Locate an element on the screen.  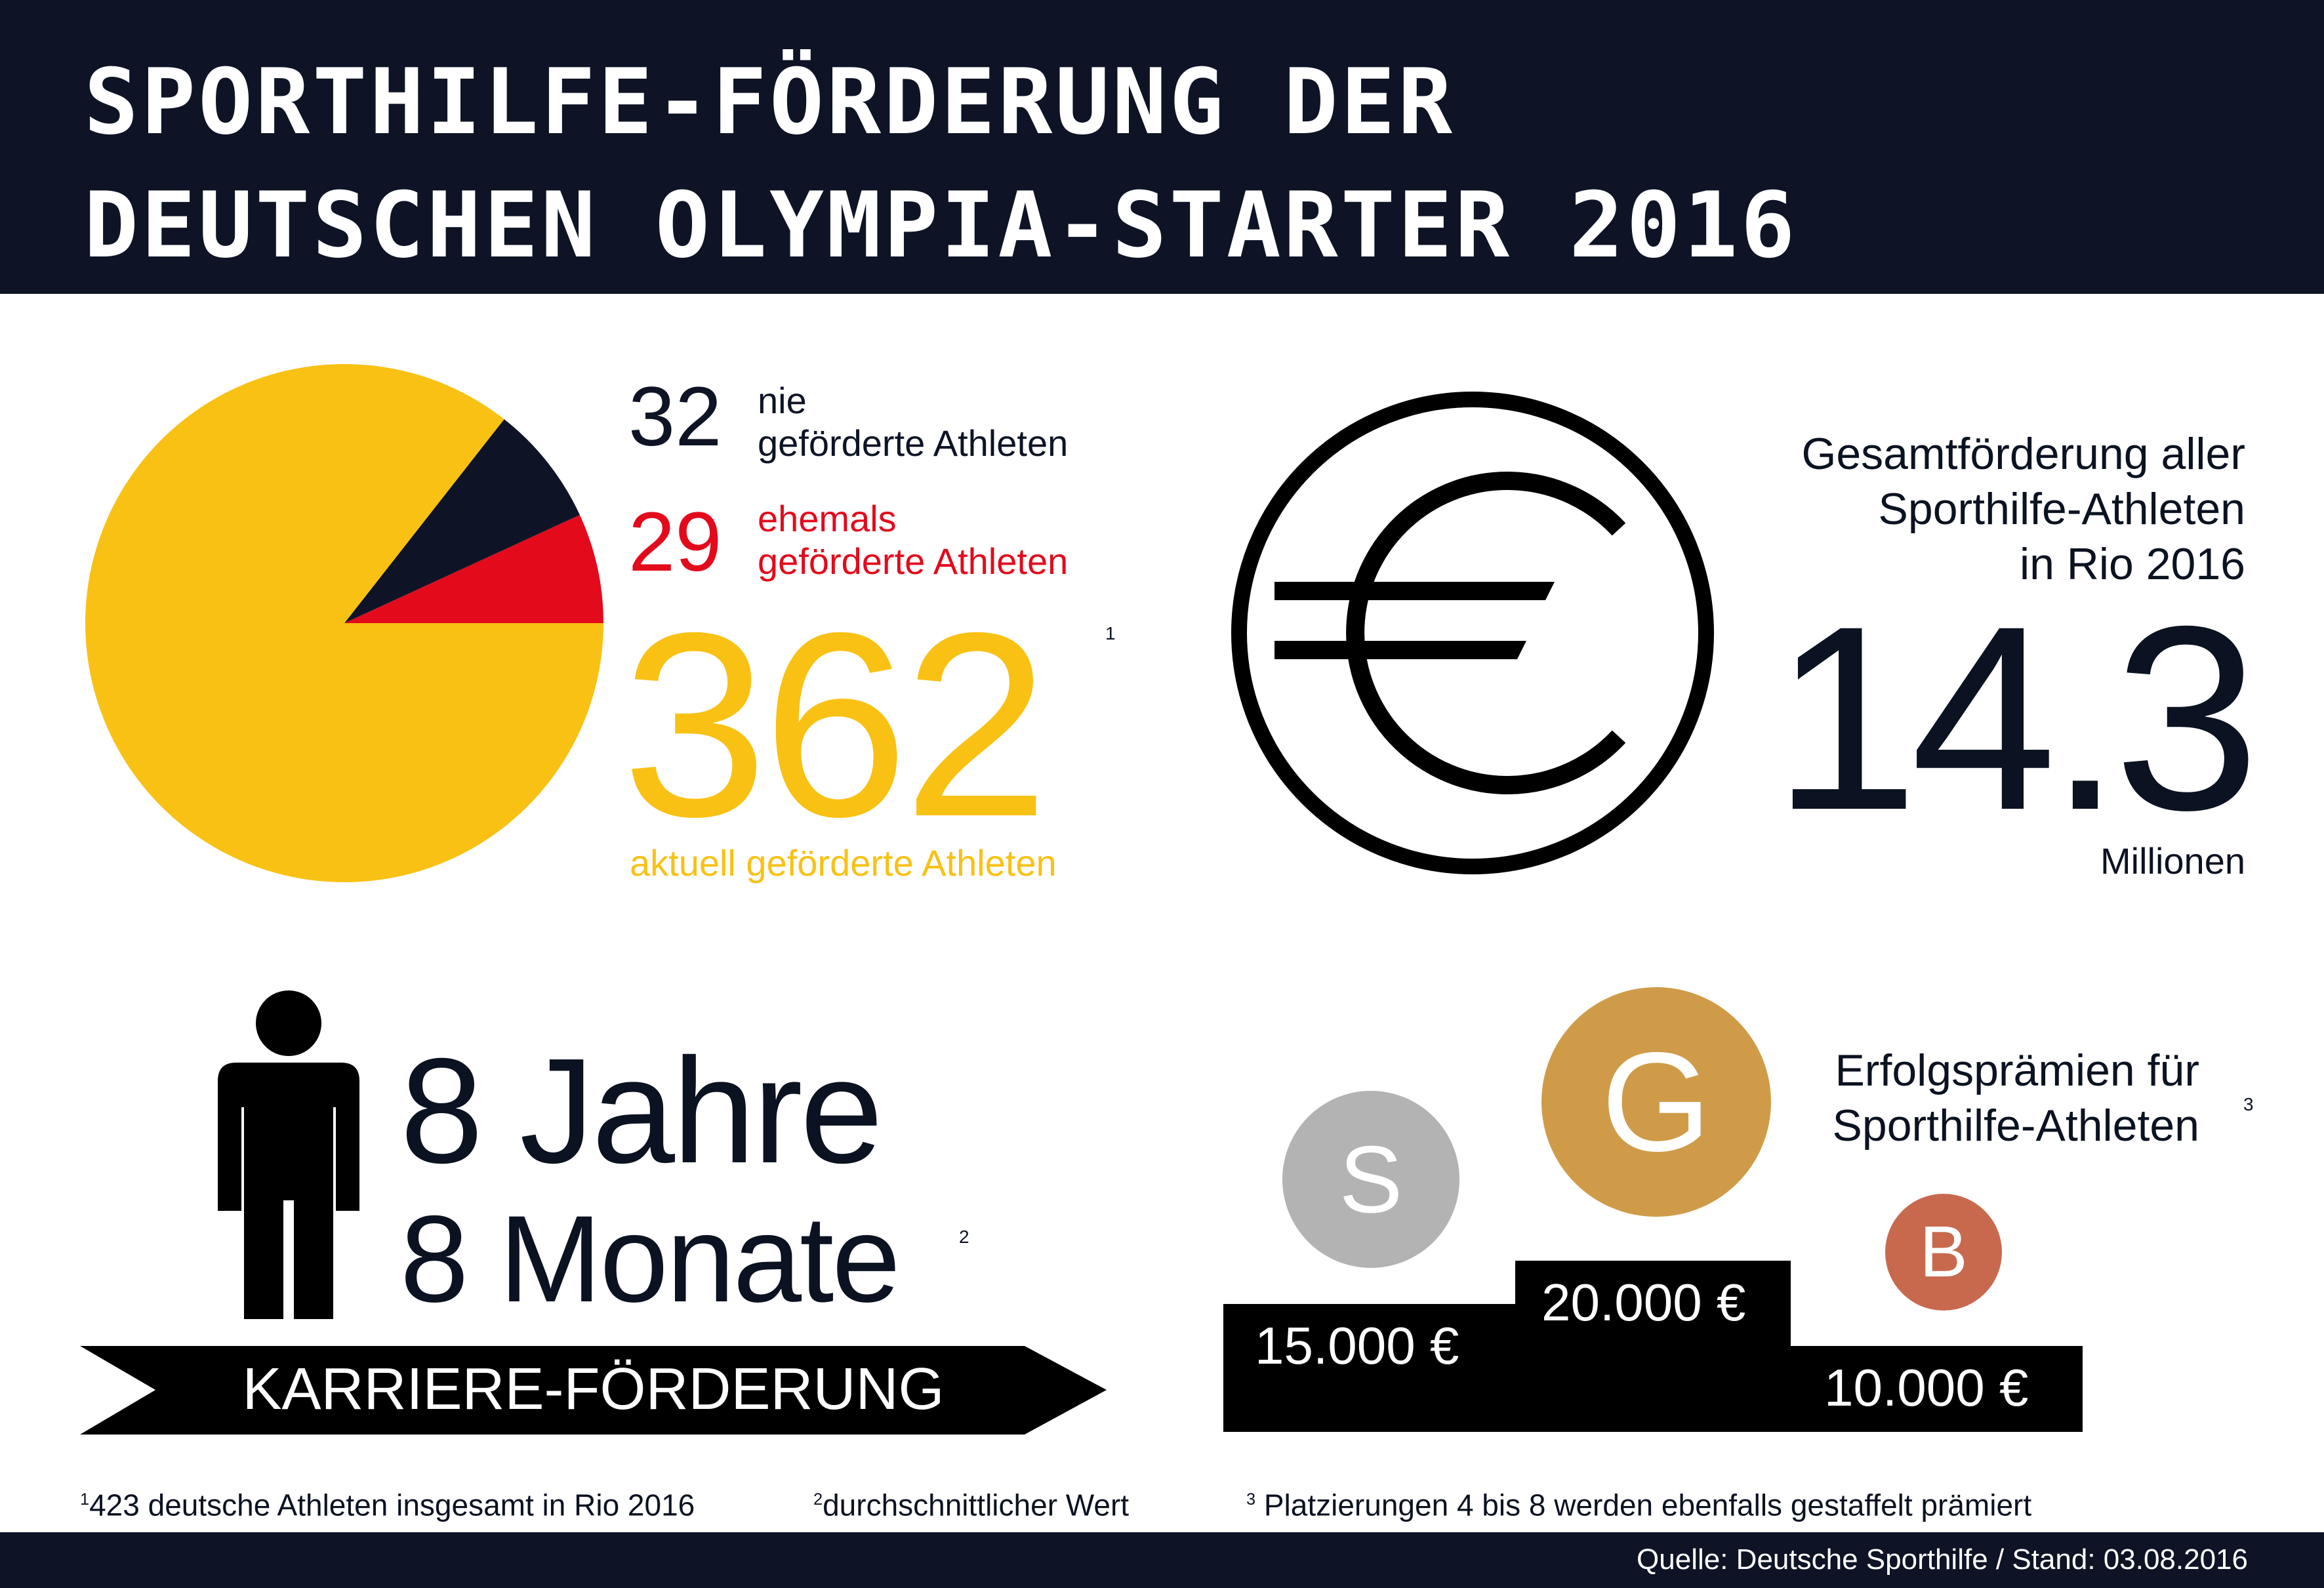
bronze-medal-letter: B is located at coordinates (1943, 1251).